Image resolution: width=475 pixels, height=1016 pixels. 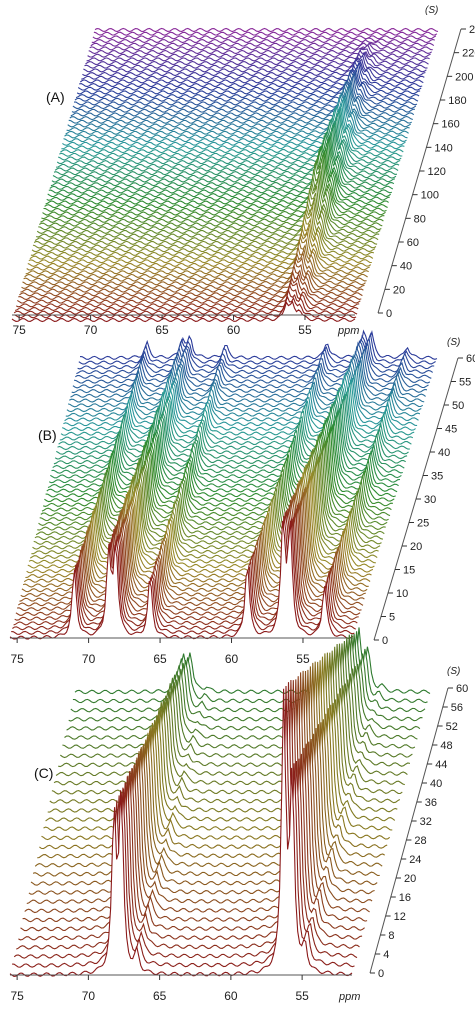 I want to click on depth-tick-label: 120, so click(x=437, y=172).